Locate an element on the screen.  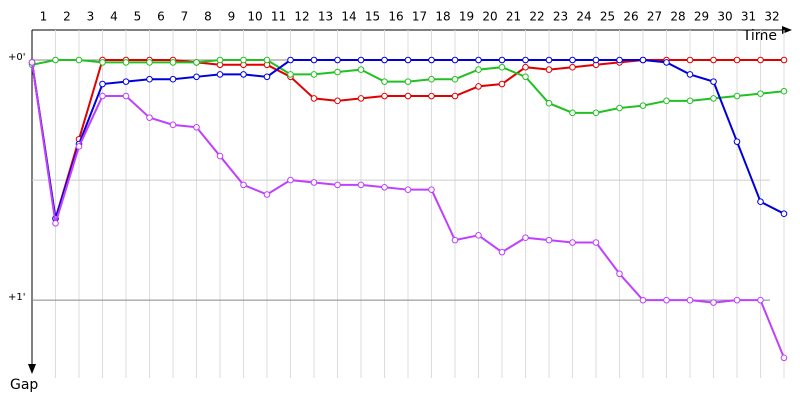
x-tick-label: 12 is located at coordinates (301, 17).